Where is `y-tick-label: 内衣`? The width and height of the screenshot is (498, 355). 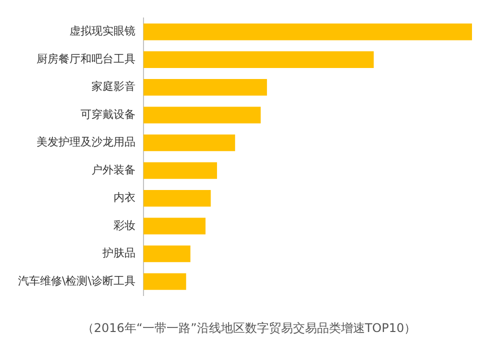 y-tick-label: 内衣 is located at coordinates (124, 197).